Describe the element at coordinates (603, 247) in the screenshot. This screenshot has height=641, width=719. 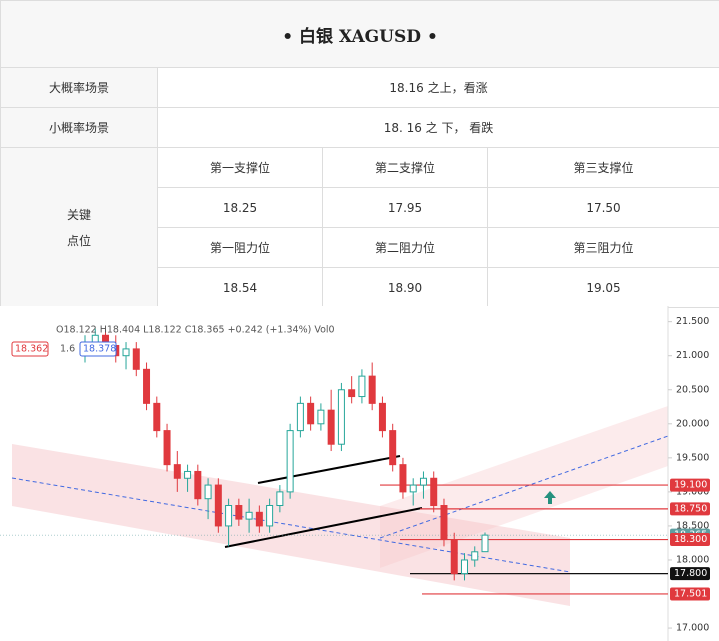
I see `cell: 第三阻力位` at that location.